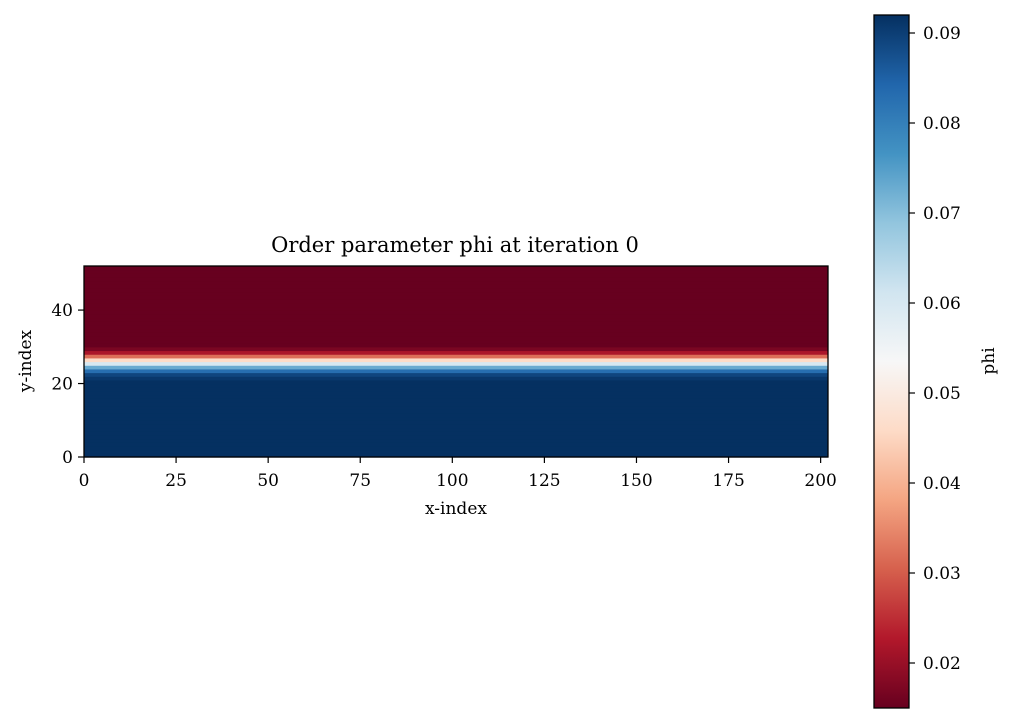 The height and width of the screenshot is (723, 1012). I want to click on colorbar-axis: 0.02 0.03 0.04 0.05 0.06 0.07 0.08 0.09, so click(935, 349).